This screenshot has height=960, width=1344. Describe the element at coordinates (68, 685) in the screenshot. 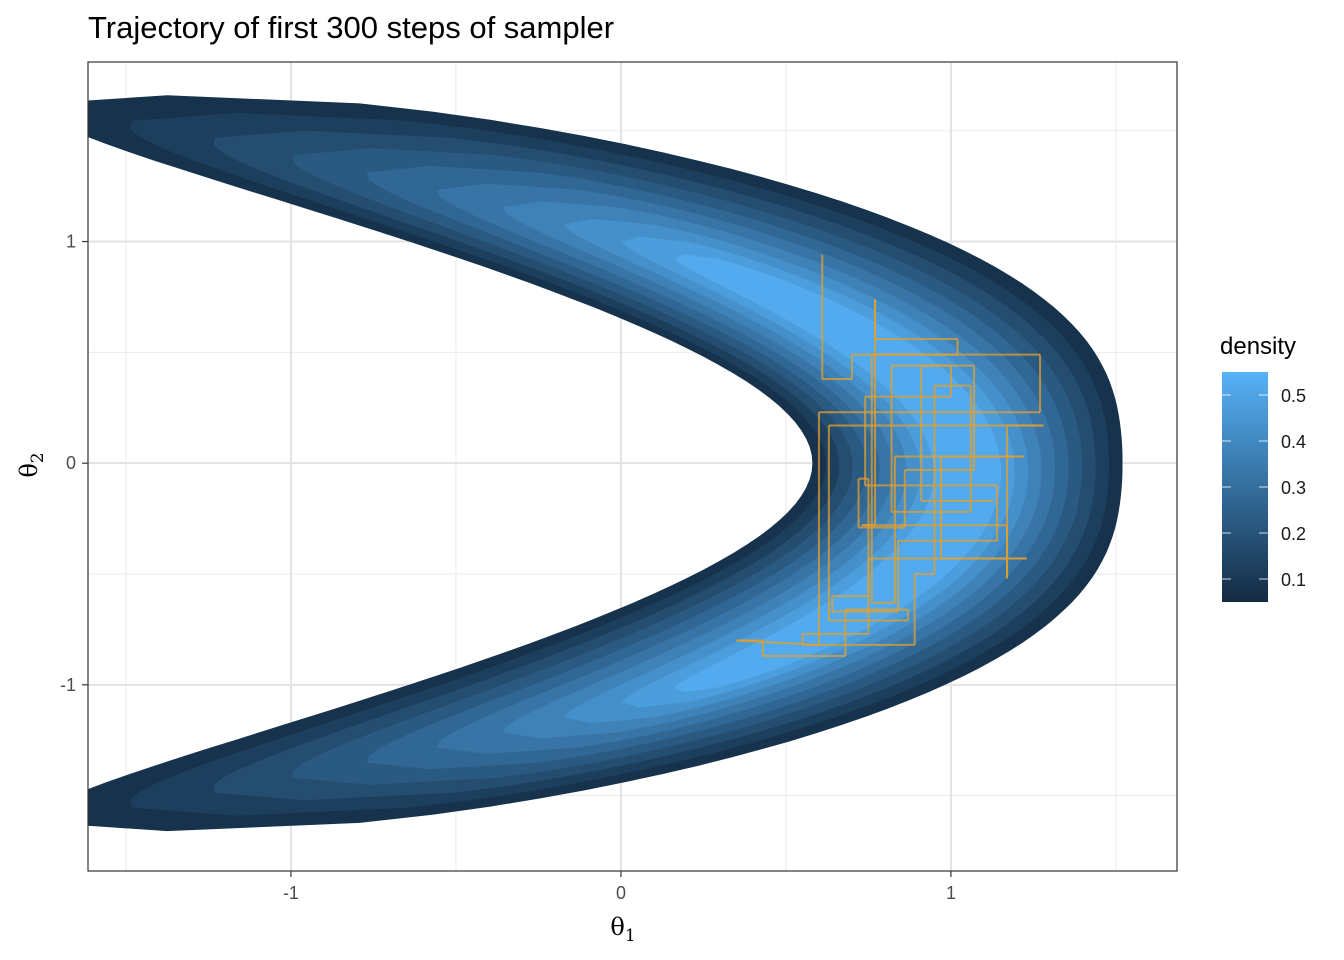

I see `y-tick-label: -1` at that location.